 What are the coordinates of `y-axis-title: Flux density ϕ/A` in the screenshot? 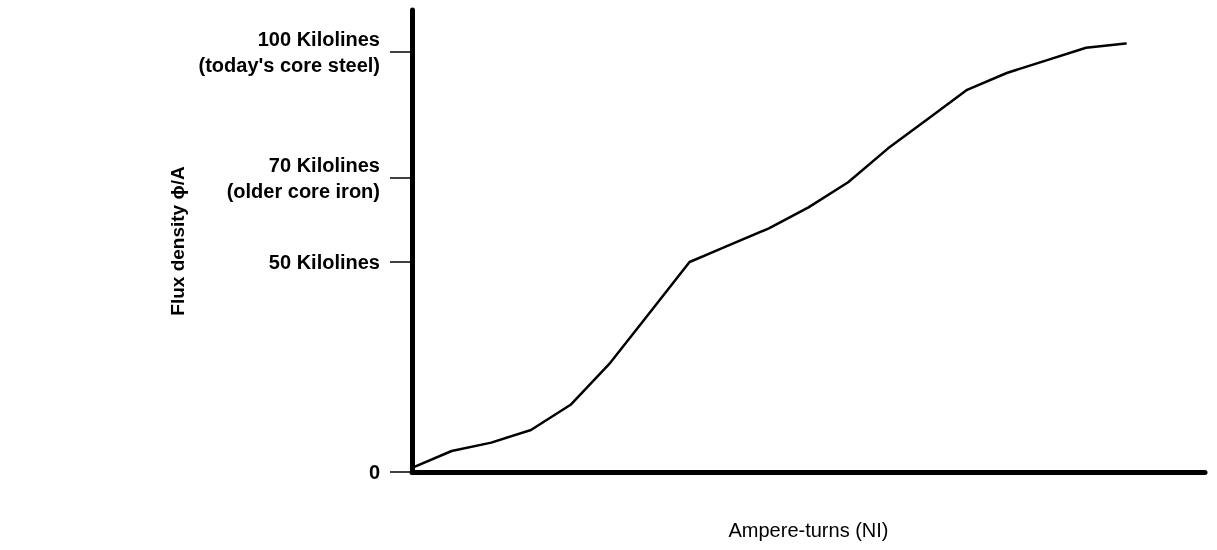 It's located at (177, 241).